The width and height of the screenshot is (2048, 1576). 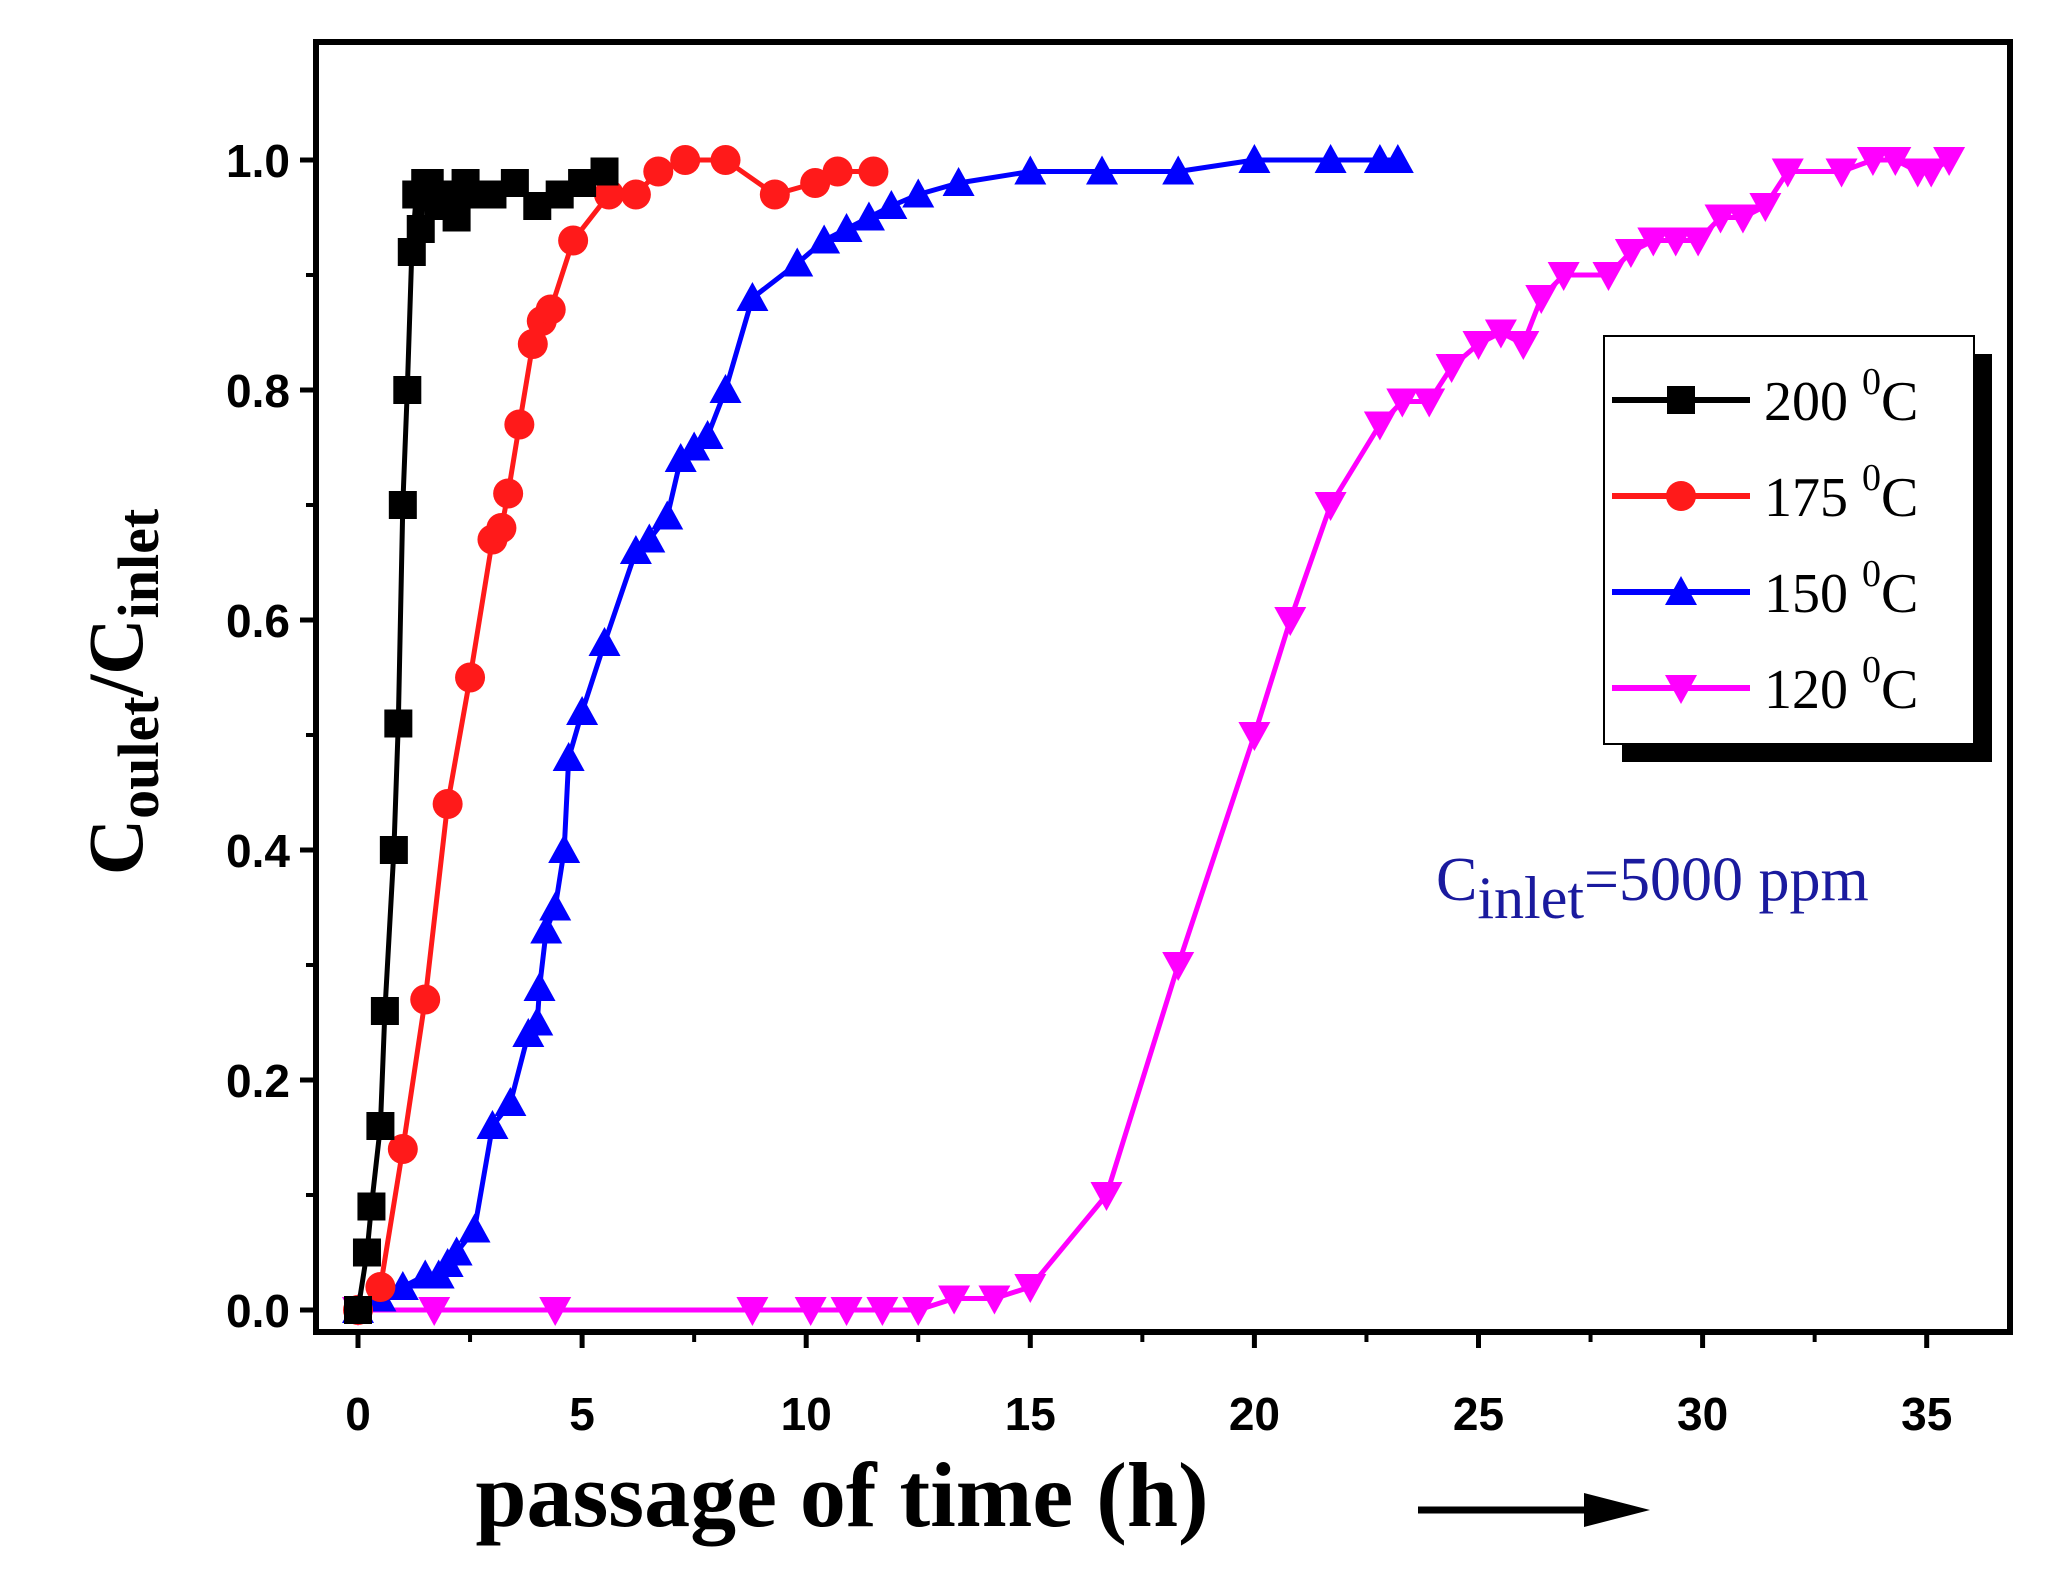 What do you see at coordinates (258, 161) in the screenshot?
I see `y-tick-label: 1.0` at bounding box center [258, 161].